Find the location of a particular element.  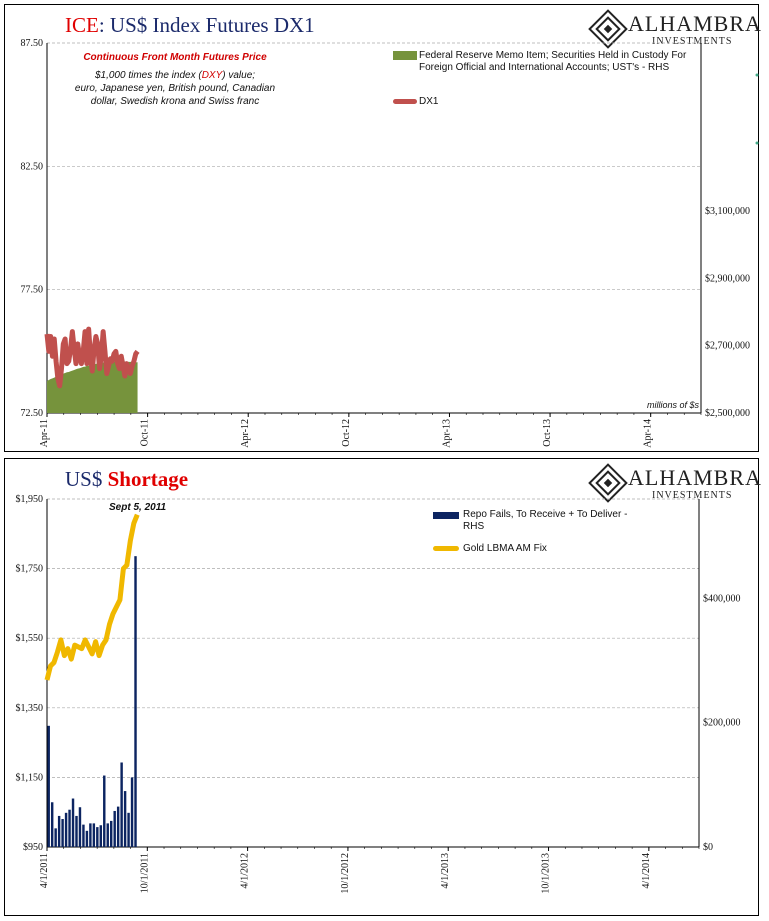

left-tick-label: 87.50 is located at coordinates (32, 43).